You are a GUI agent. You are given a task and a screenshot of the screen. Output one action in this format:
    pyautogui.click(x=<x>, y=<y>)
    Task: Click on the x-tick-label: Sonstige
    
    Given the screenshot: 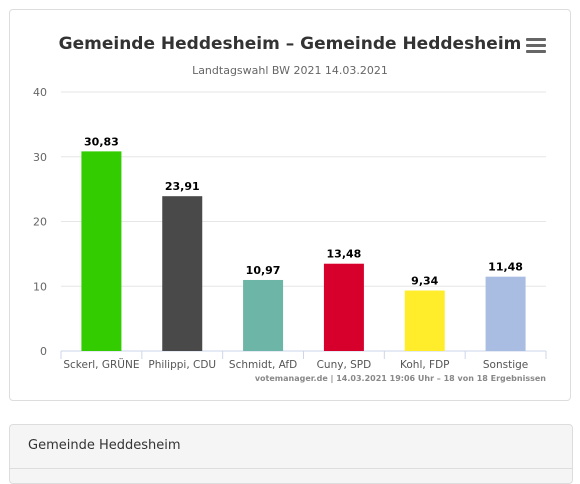 What is the action you would take?
    pyautogui.click(x=505, y=365)
    